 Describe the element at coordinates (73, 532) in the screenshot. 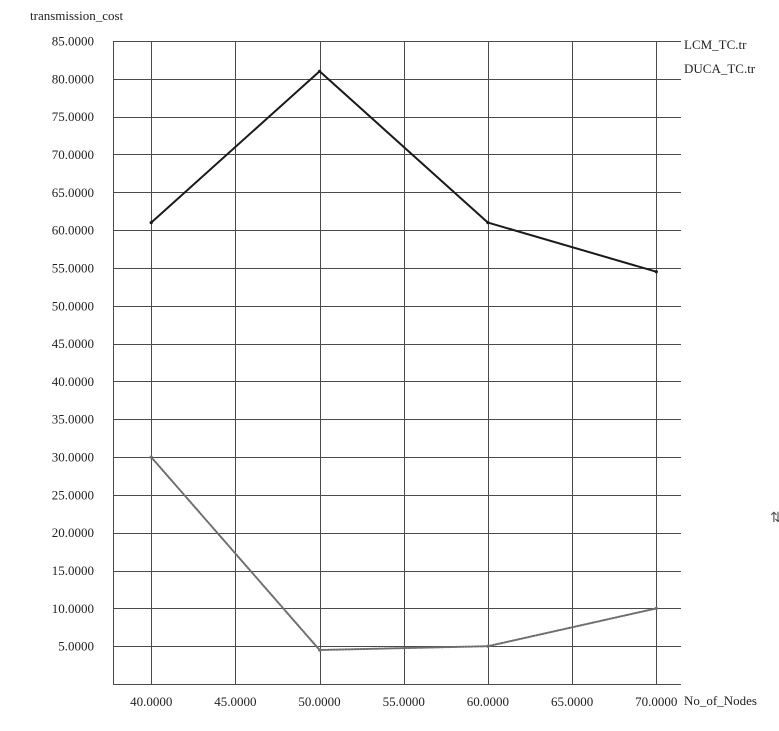

I see `y-tick-label: 20.0000` at that location.